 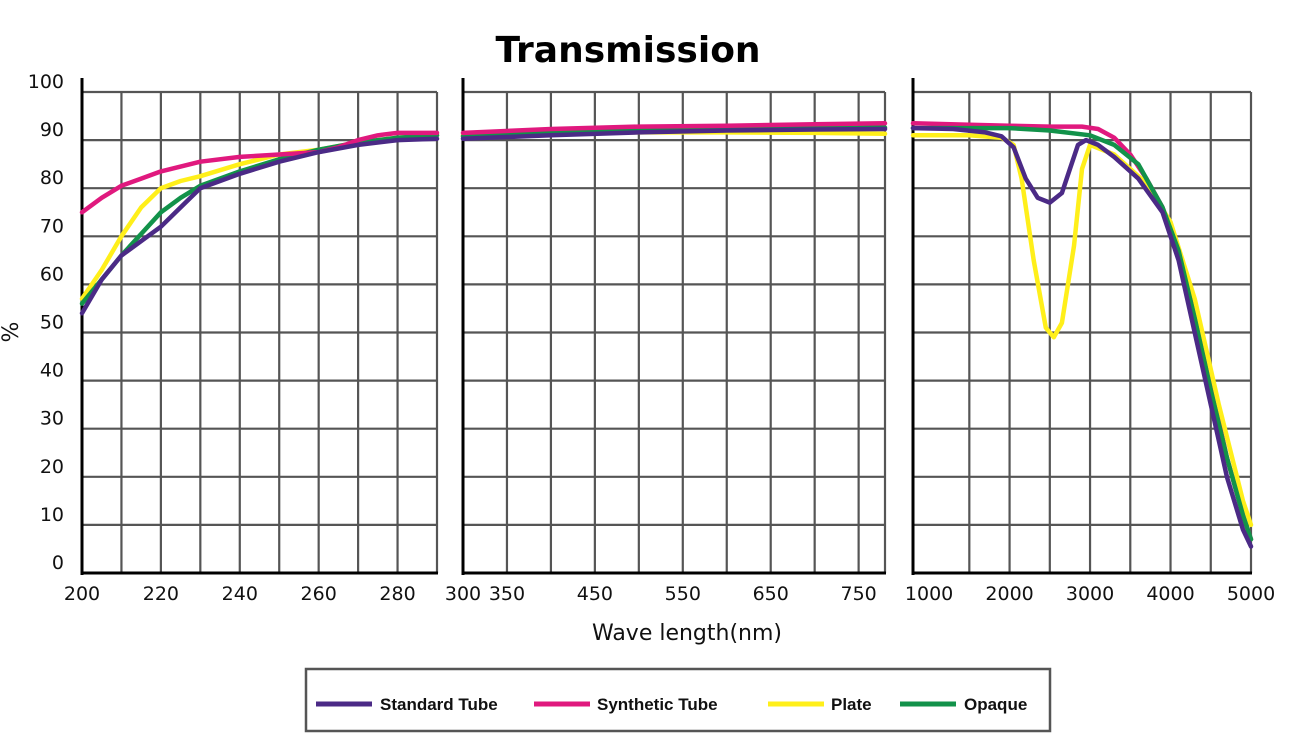 What do you see at coordinates (687, 633) in the screenshot?
I see `x-axis-label: Wave length(nm)` at bounding box center [687, 633].